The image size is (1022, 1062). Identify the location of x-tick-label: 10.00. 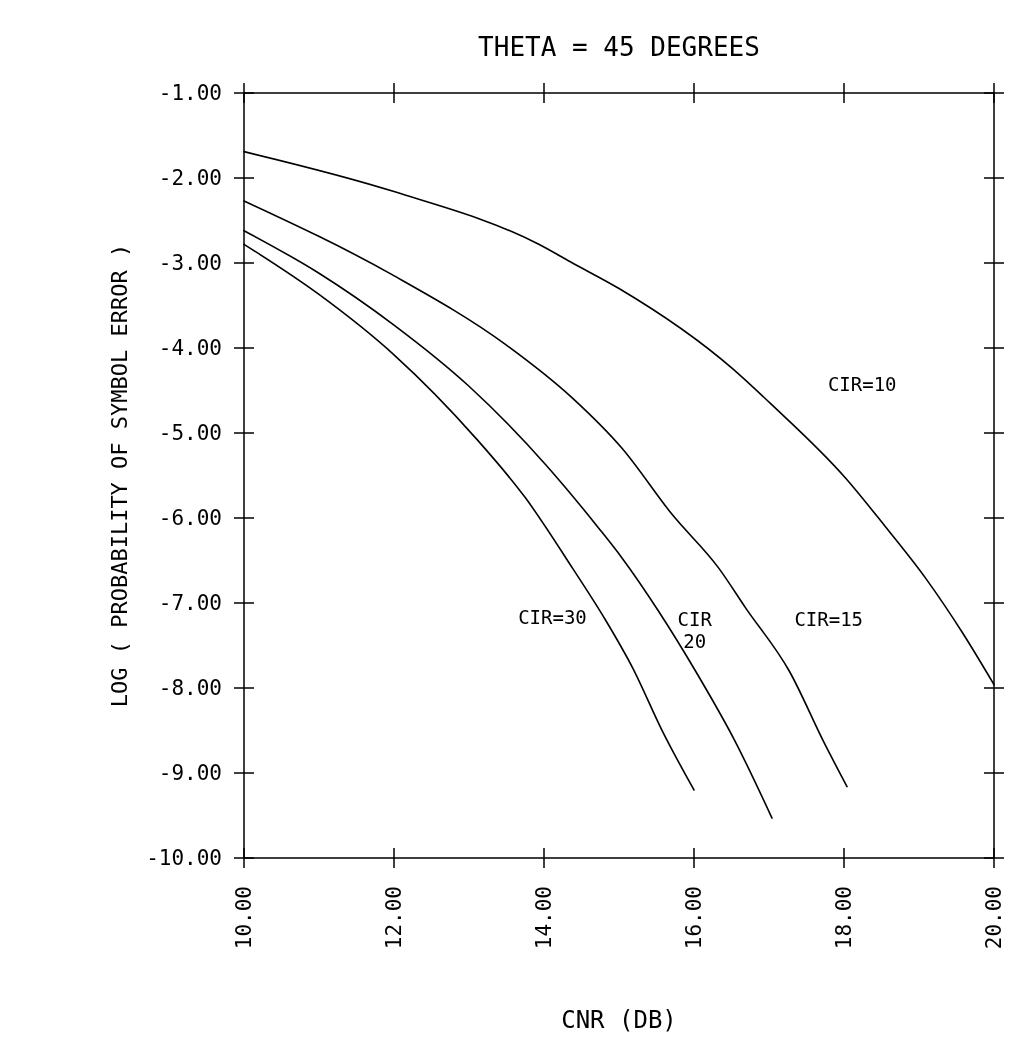
(244, 918).